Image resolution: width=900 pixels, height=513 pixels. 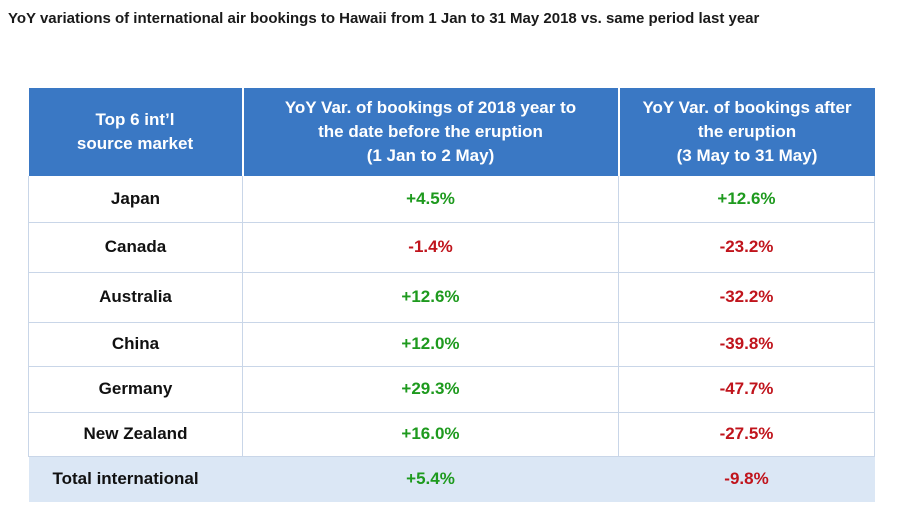 What do you see at coordinates (135, 344) in the screenshot?
I see `market-cell: China` at bounding box center [135, 344].